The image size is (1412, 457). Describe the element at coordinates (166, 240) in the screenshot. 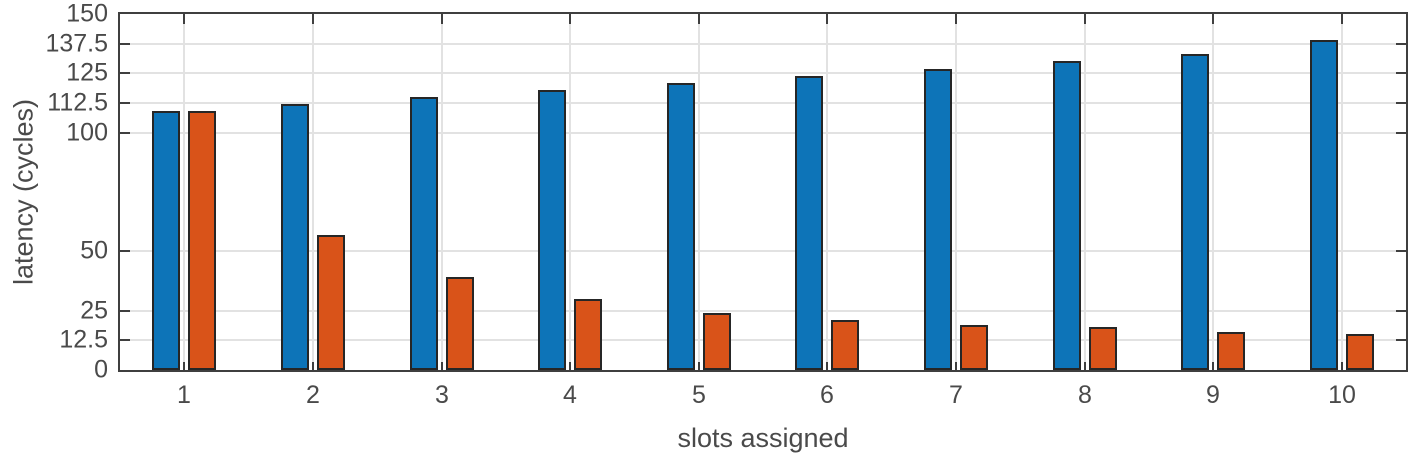

I see `bar-group-1-blue-series` at that location.